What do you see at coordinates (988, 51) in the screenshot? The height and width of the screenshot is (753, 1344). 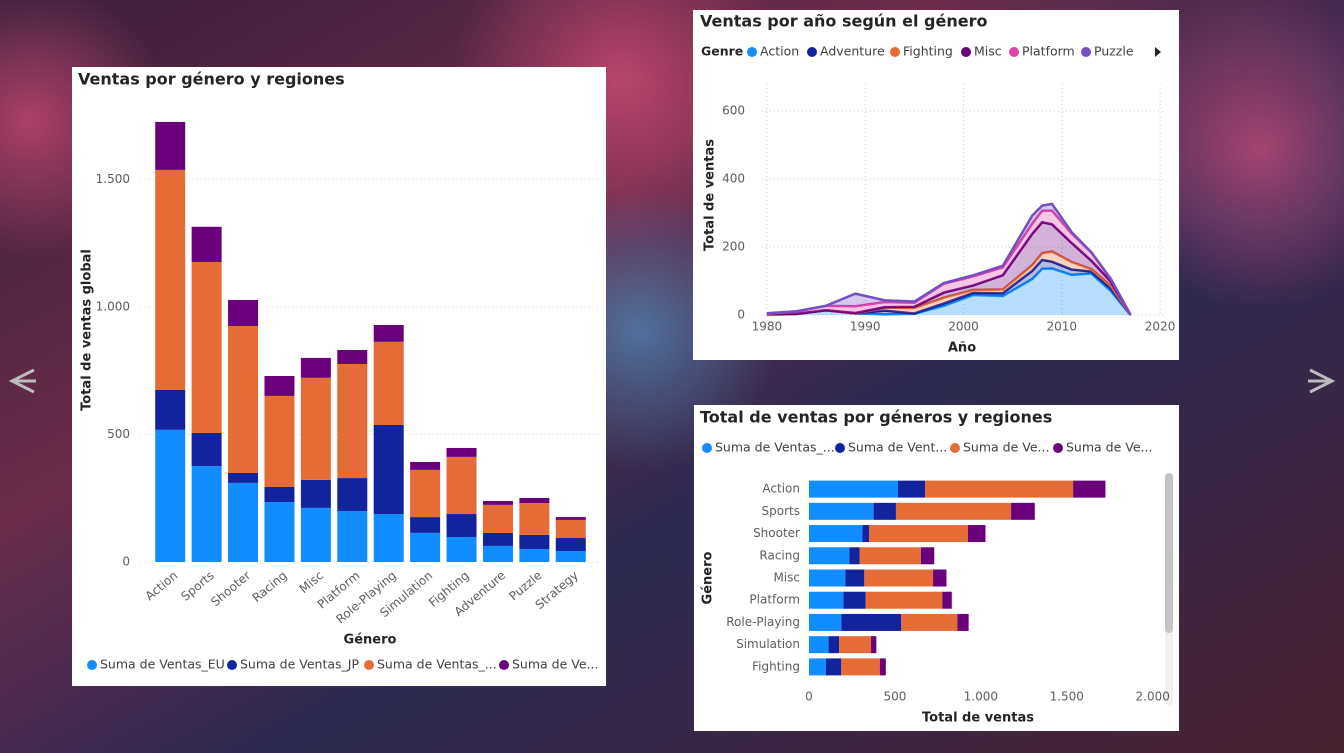 I see `legend-label: Misc` at bounding box center [988, 51].